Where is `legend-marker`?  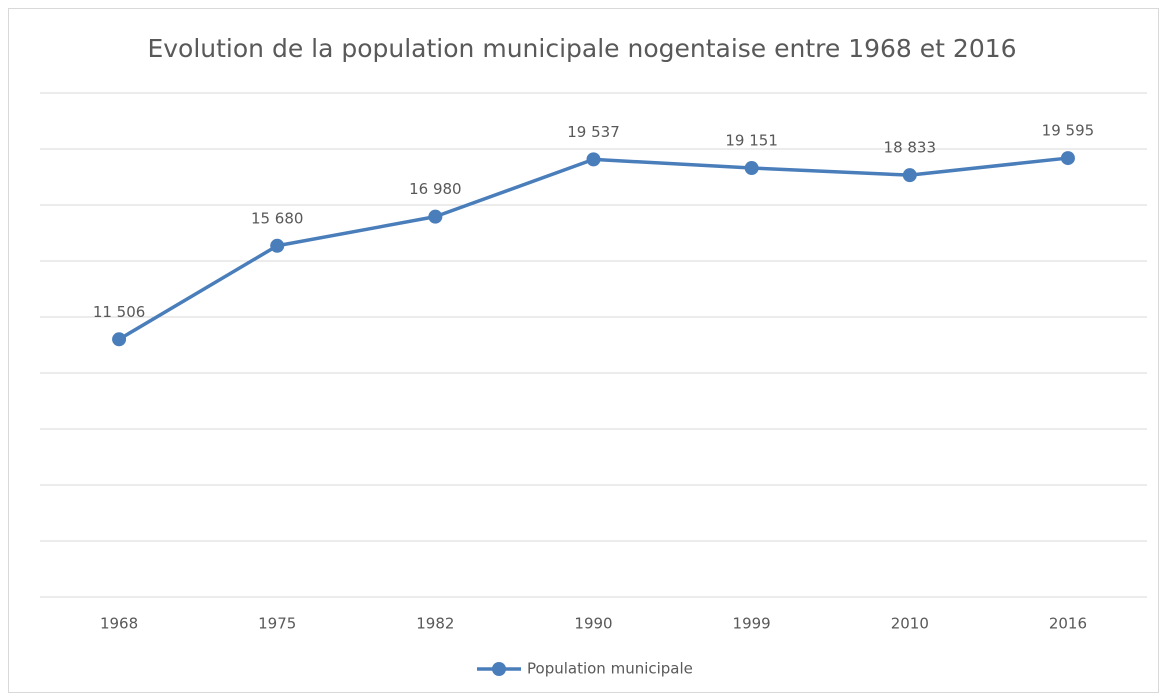 legend-marker is located at coordinates (499, 669).